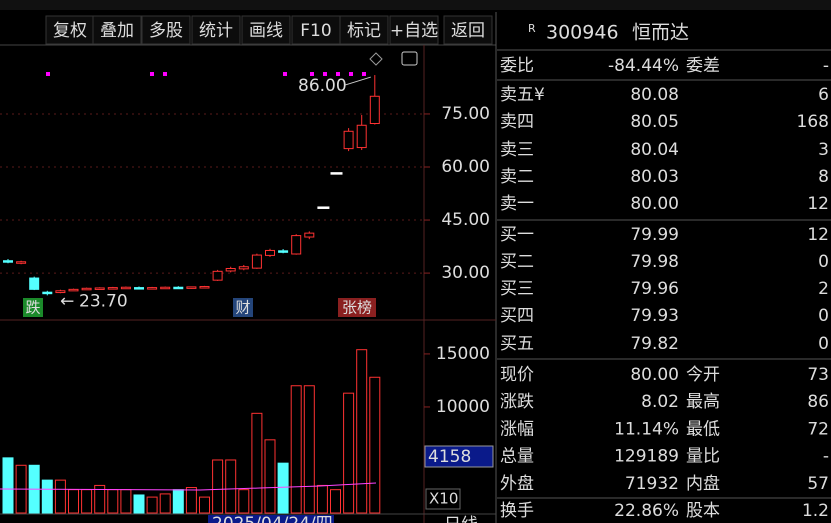 This screenshot has width=831, height=523. What do you see at coordinates (465, 273) in the screenshot?
I see `y-tick-label: 30.00` at bounding box center [465, 273].